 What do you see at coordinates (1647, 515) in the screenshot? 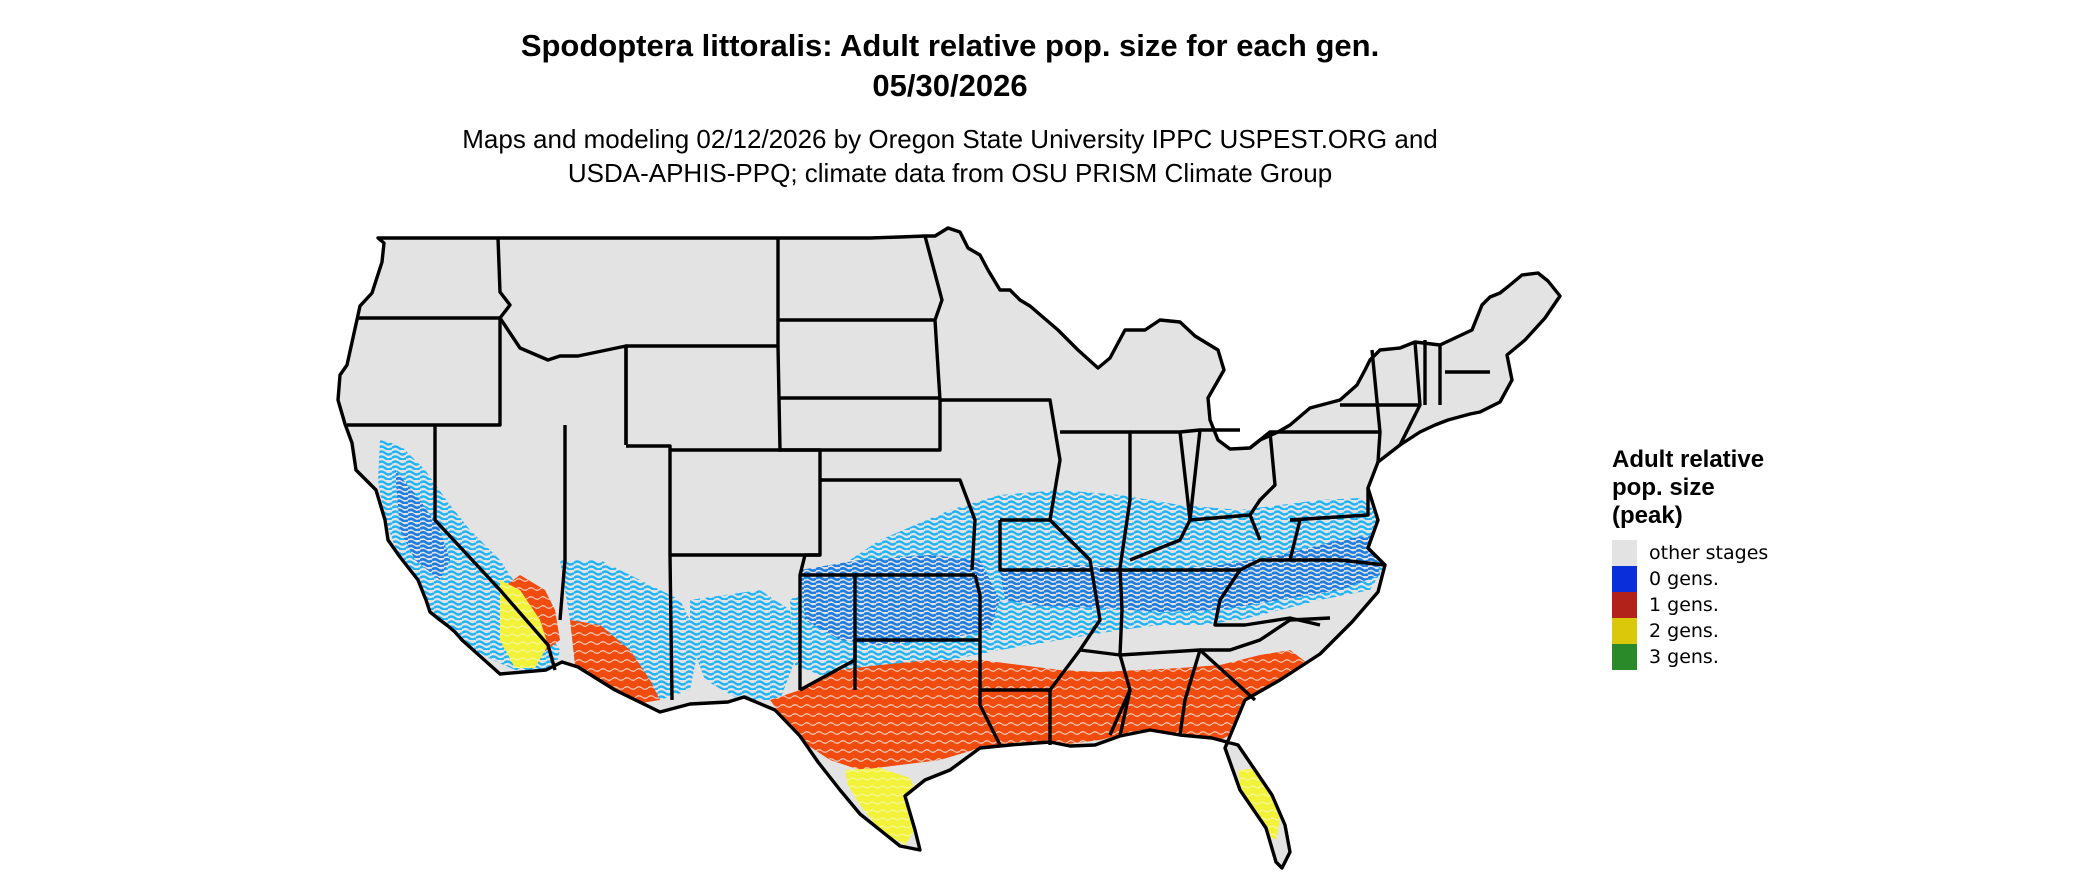
I see `legend-title-line-3: (peak)` at bounding box center [1647, 515].